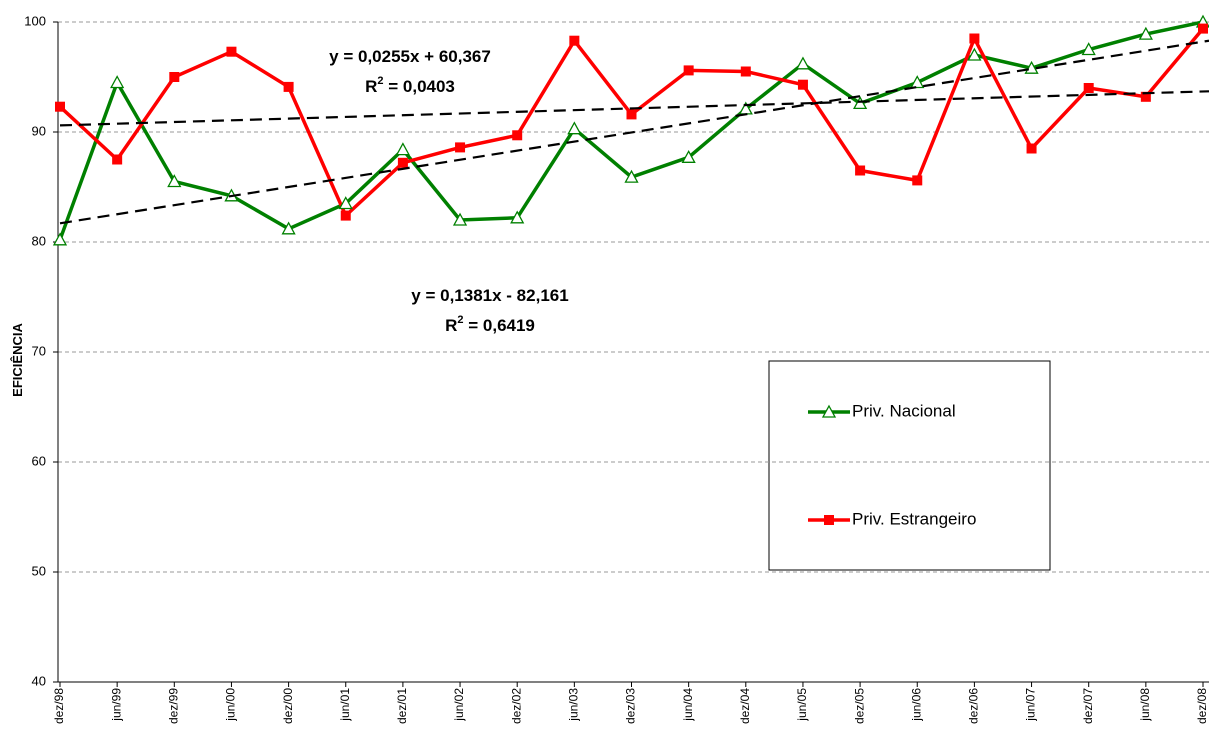 The height and width of the screenshot is (748, 1209). What do you see at coordinates (39, 240) in the screenshot?
I see `y-tick-label: 80` at bounding box center [39, 240].